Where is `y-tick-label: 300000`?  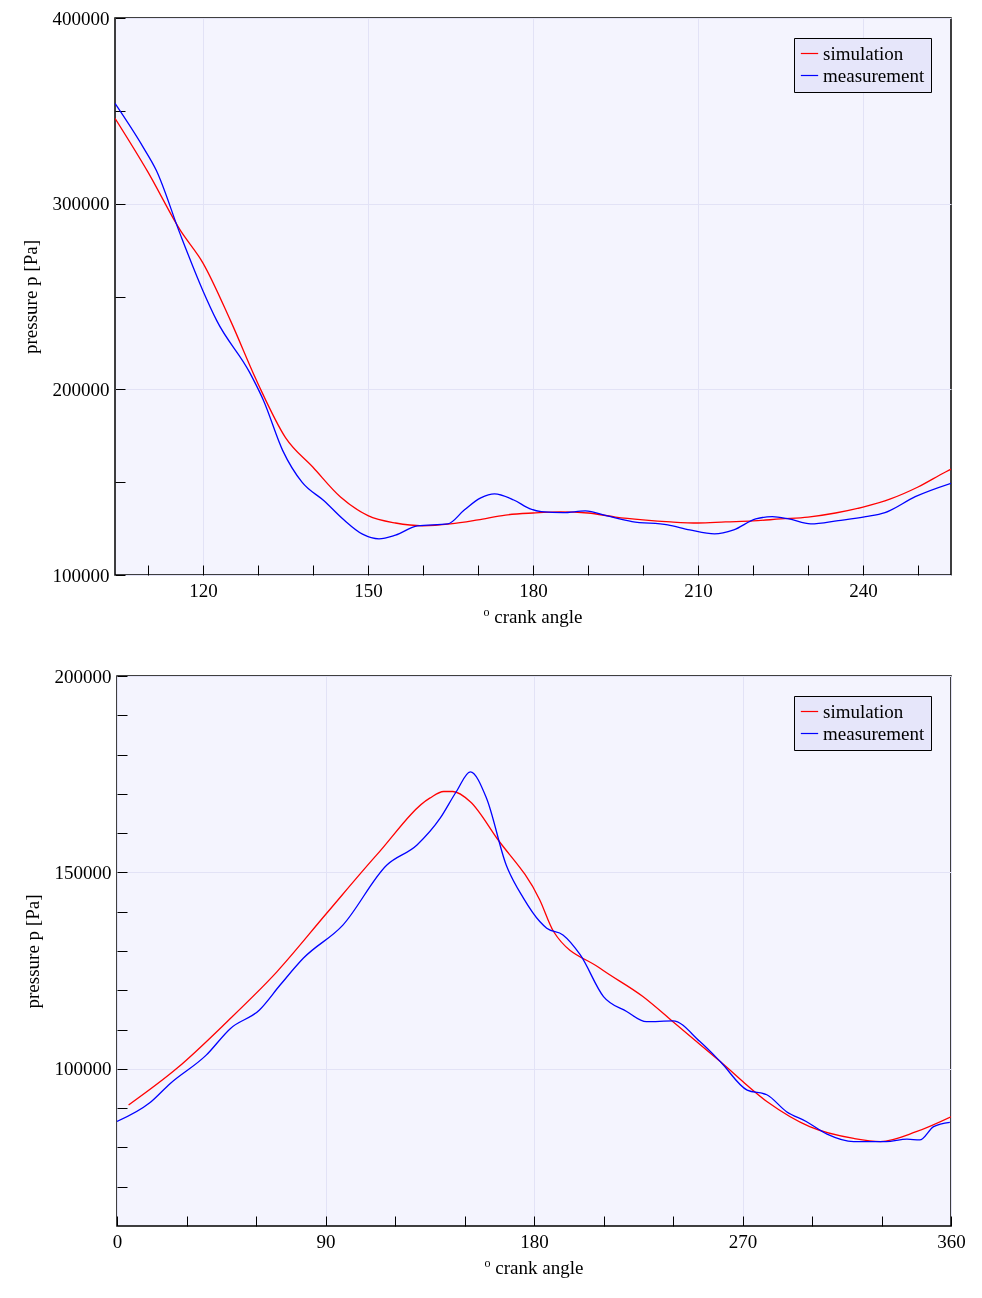 y-tick-label: 300000 is located at coordinates (81, 204).